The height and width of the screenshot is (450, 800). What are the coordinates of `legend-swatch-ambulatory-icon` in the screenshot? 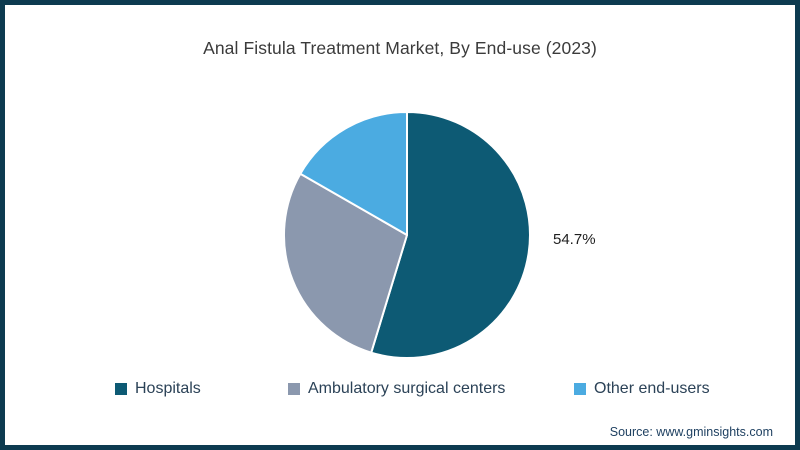 It's located at (294, 389).